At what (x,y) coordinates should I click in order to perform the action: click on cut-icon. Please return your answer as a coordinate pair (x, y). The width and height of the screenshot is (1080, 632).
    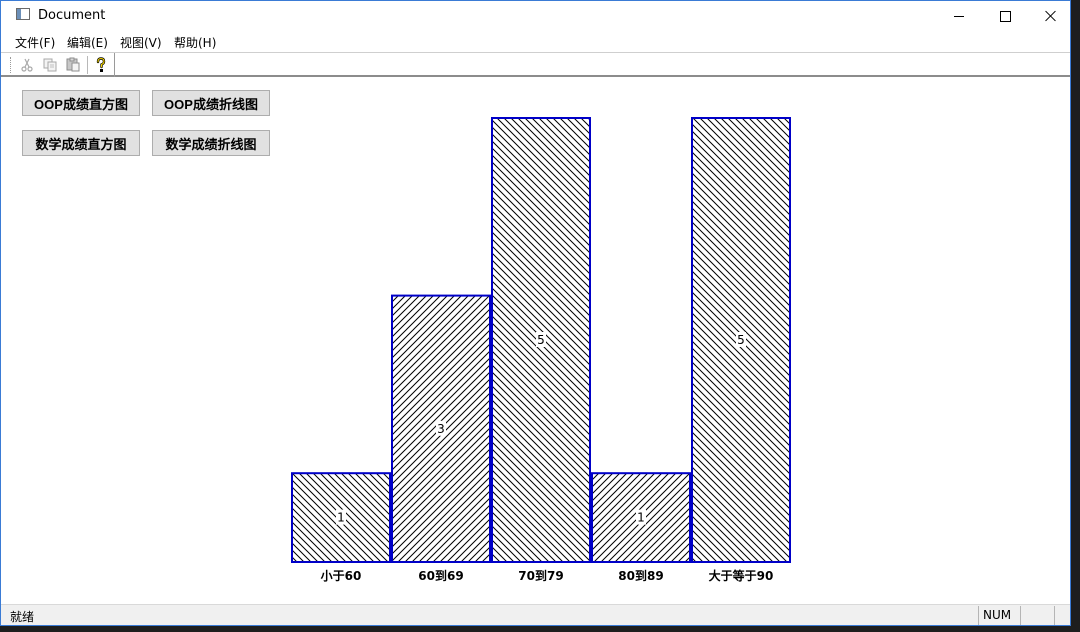
    Looking at the image, I should click on (27, 65).